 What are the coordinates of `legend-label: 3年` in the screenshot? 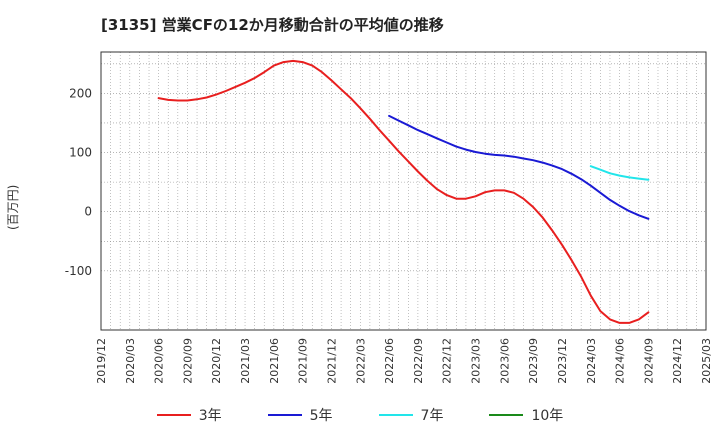 It's located at (210, 416).